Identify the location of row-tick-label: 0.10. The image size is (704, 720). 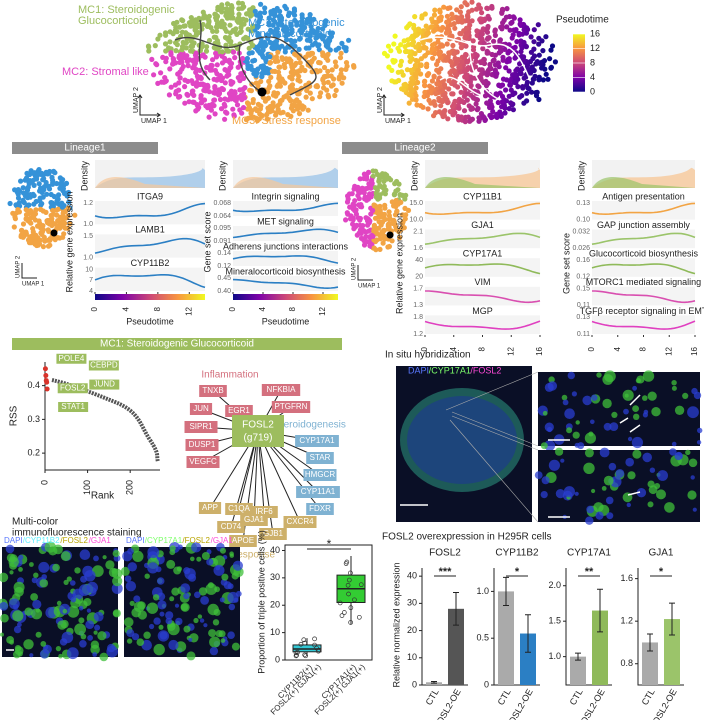
(583, 219).